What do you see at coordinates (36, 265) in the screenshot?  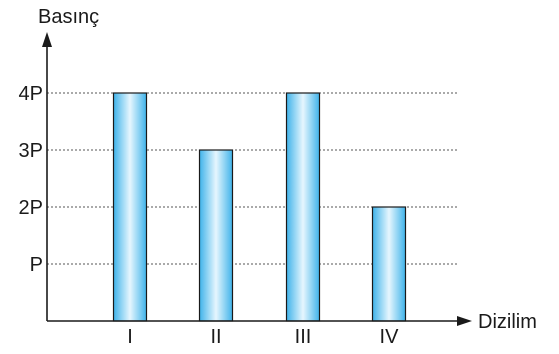 I see `y-tick-label-1: P` at bounding box center [36, 265].